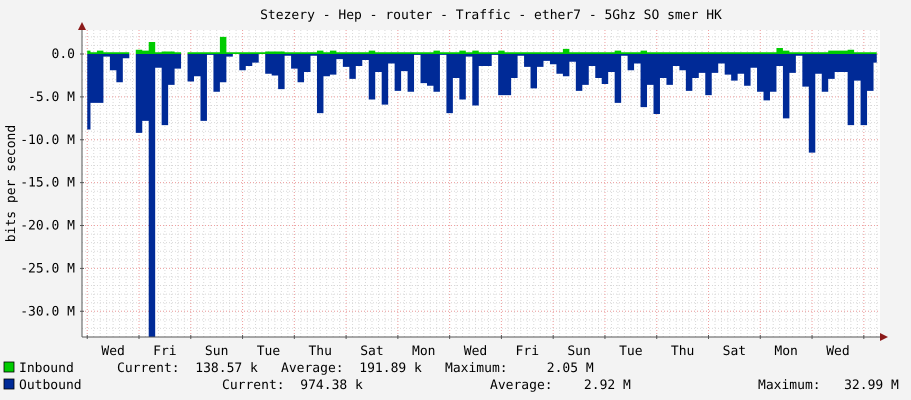 The image size is (911, 400). I want to click on y-tick-label: -15.0 M, so click(48, 183).